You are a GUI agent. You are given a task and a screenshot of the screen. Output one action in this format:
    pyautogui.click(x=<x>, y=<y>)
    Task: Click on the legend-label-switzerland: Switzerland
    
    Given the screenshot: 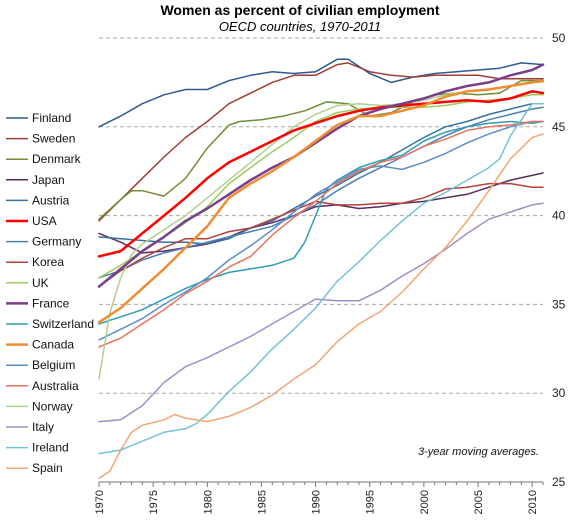 What is the action you would take?
    pyautogui.click(x=63, y=324)
    